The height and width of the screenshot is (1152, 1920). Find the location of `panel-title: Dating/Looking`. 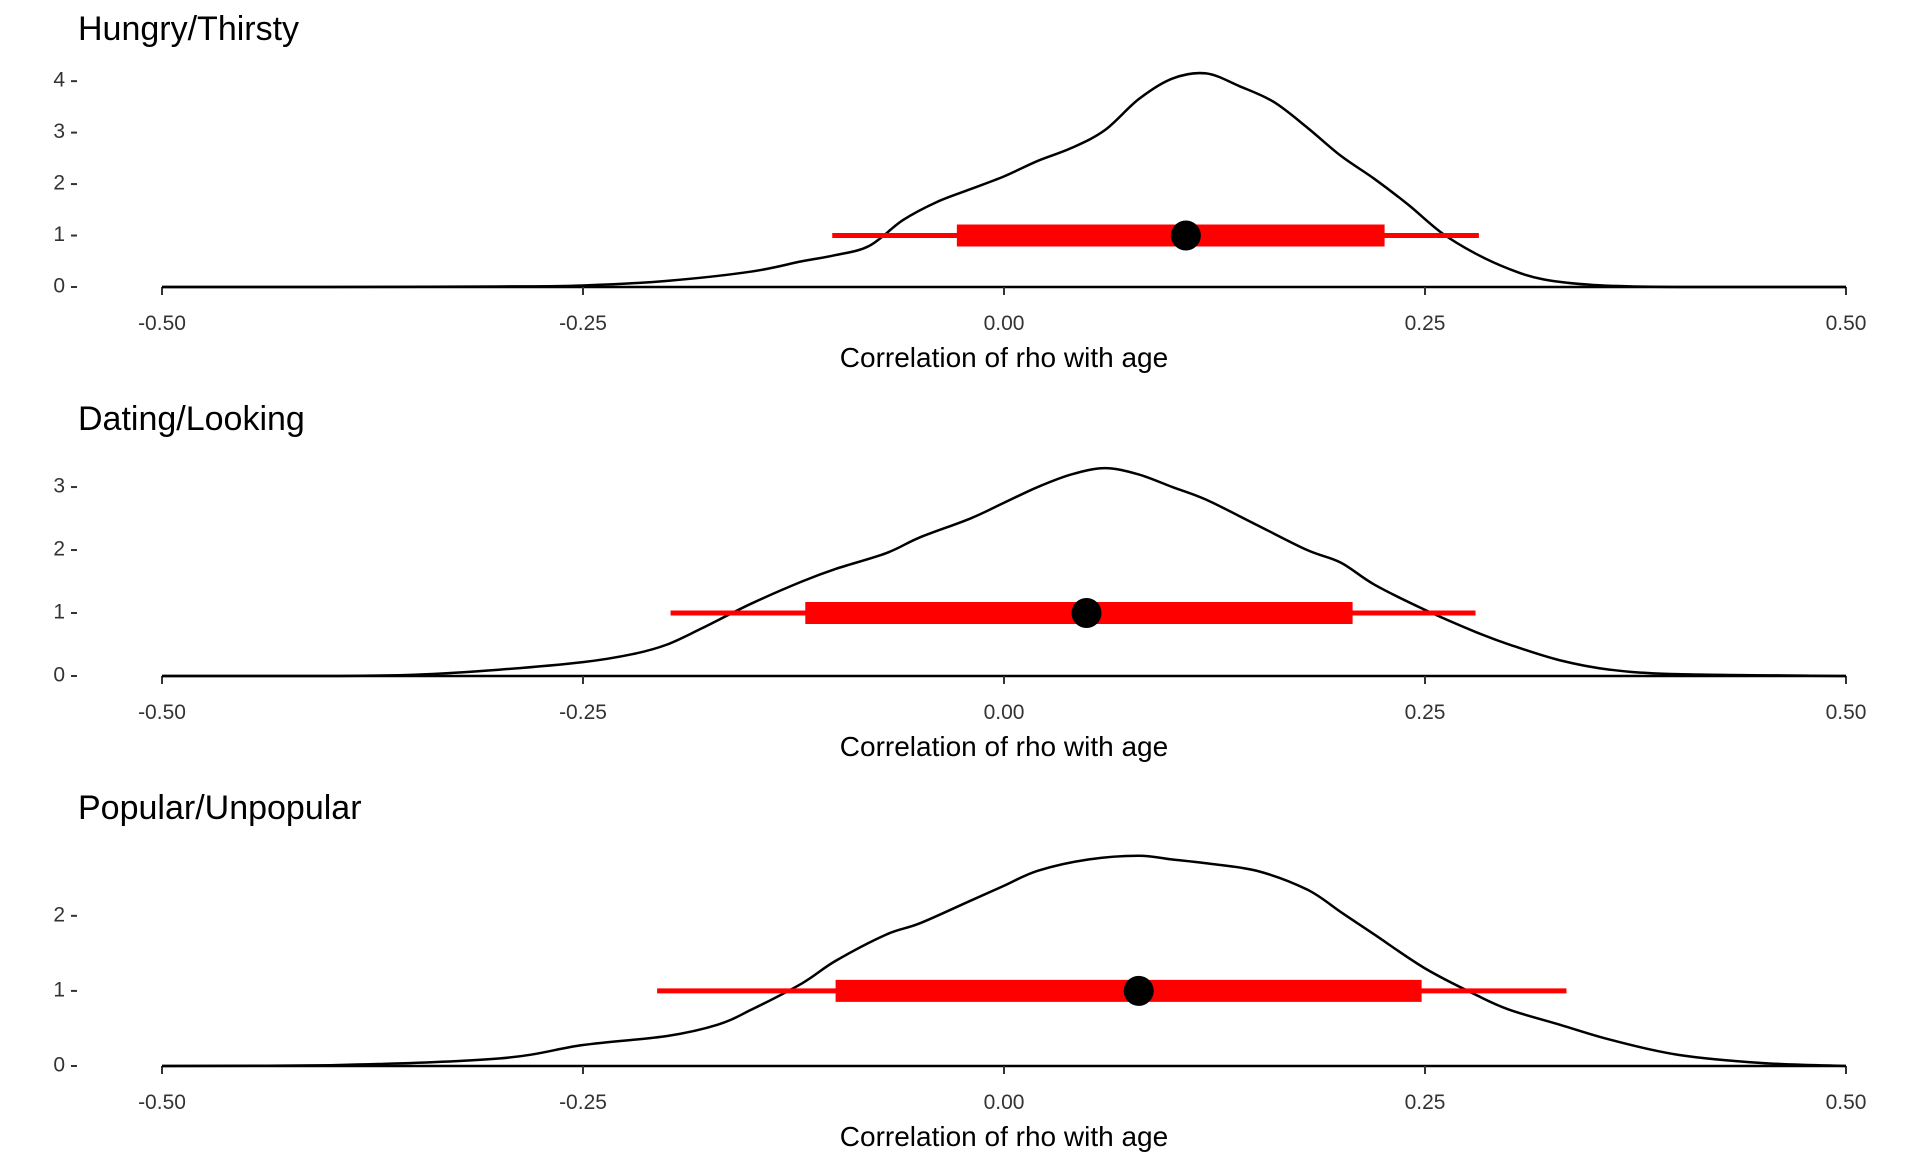

panel-title: Dating/Looking is located at coordinates (191, 419).